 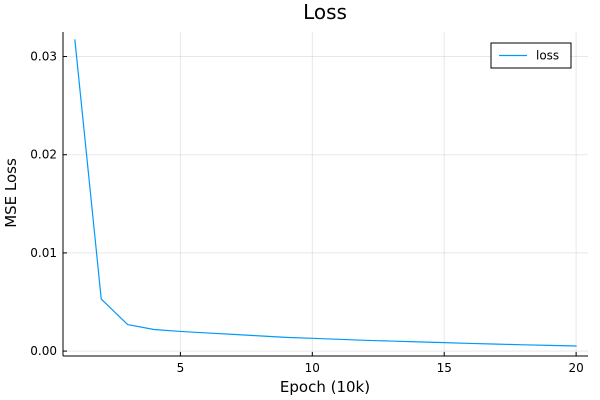 I want to click on chart-title: Loss, so click(x=325, y=12).